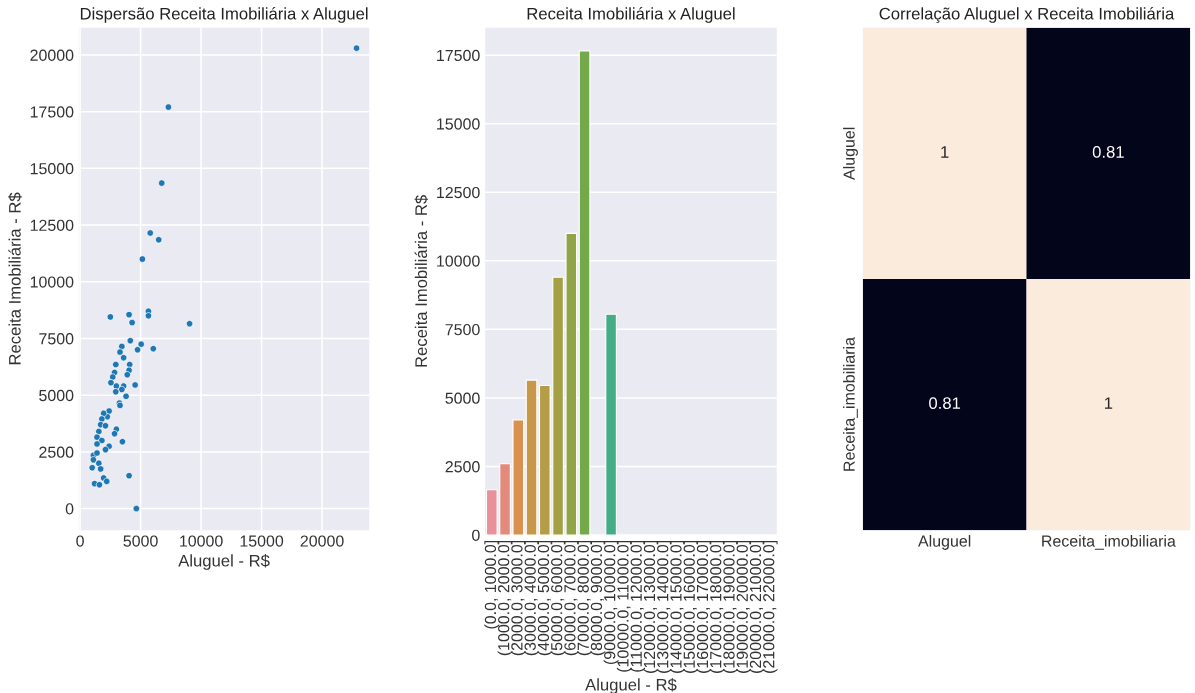 The height and width of the screenshot is (693, 1195). Describe the element at coordinates (201, 541) in the screenshot. I see `x-tick-label: 10000` at that location.